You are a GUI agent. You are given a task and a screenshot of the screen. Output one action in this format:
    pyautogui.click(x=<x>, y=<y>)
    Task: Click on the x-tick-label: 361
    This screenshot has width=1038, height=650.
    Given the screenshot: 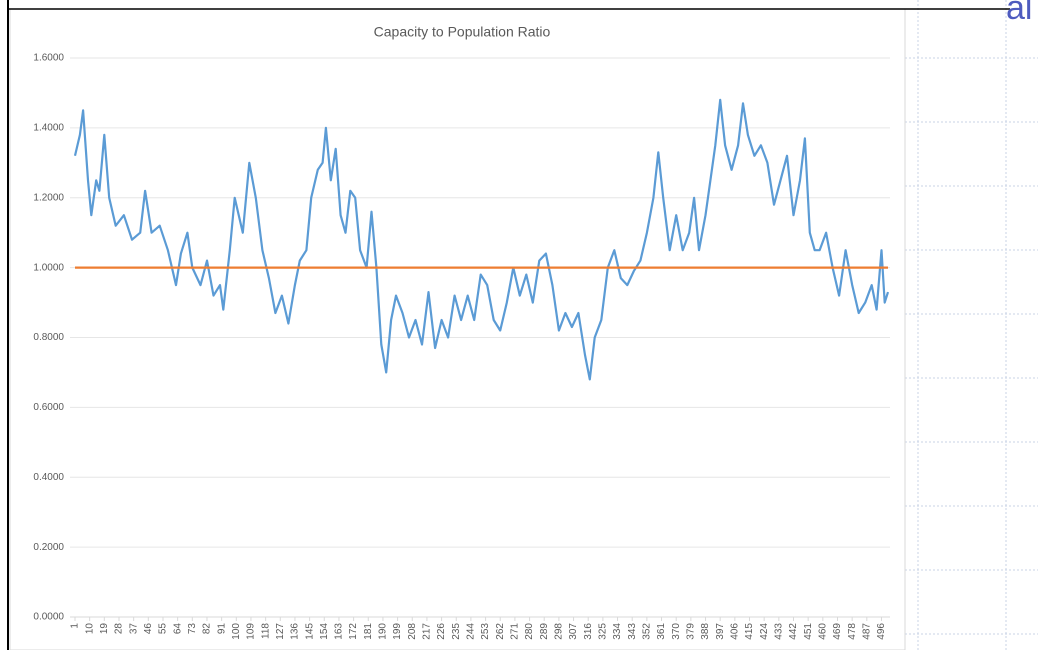 What is the action you would take?
    pyautogui.click(x=661, y=631)
    